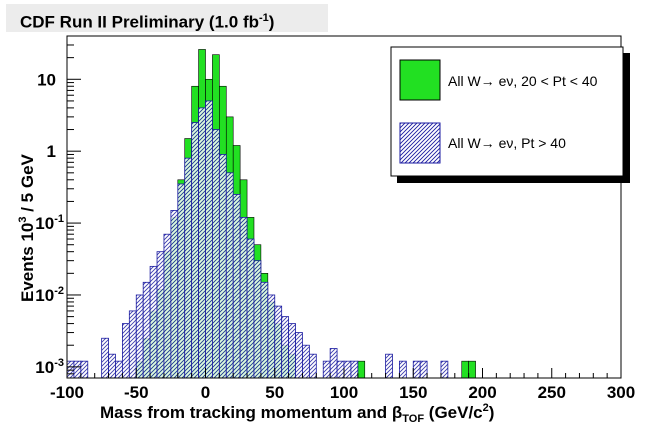  I want to click on plot-title: CDF Run II Preliminary (1.0 fb-1), so click(167, 18).